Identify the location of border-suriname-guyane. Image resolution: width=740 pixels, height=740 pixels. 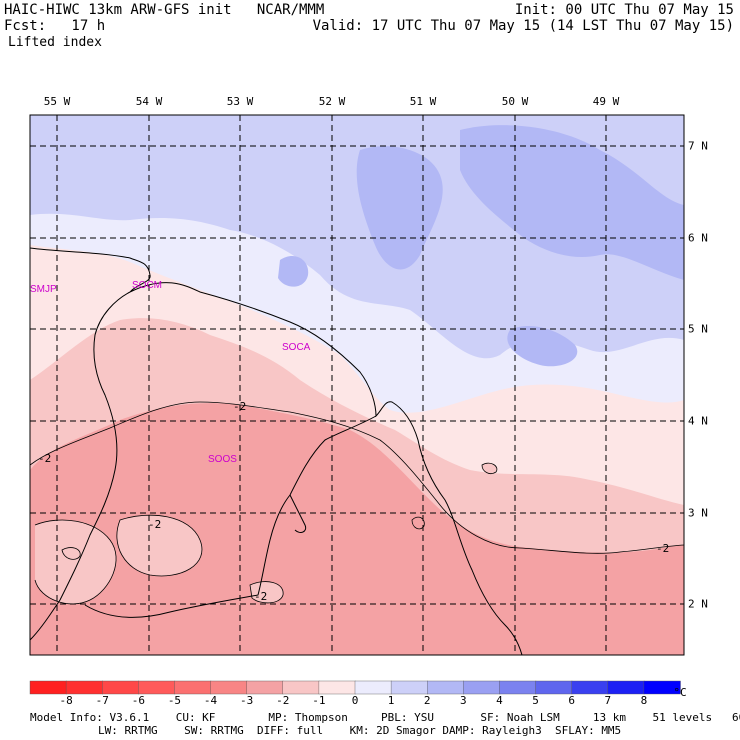
(80, 466).